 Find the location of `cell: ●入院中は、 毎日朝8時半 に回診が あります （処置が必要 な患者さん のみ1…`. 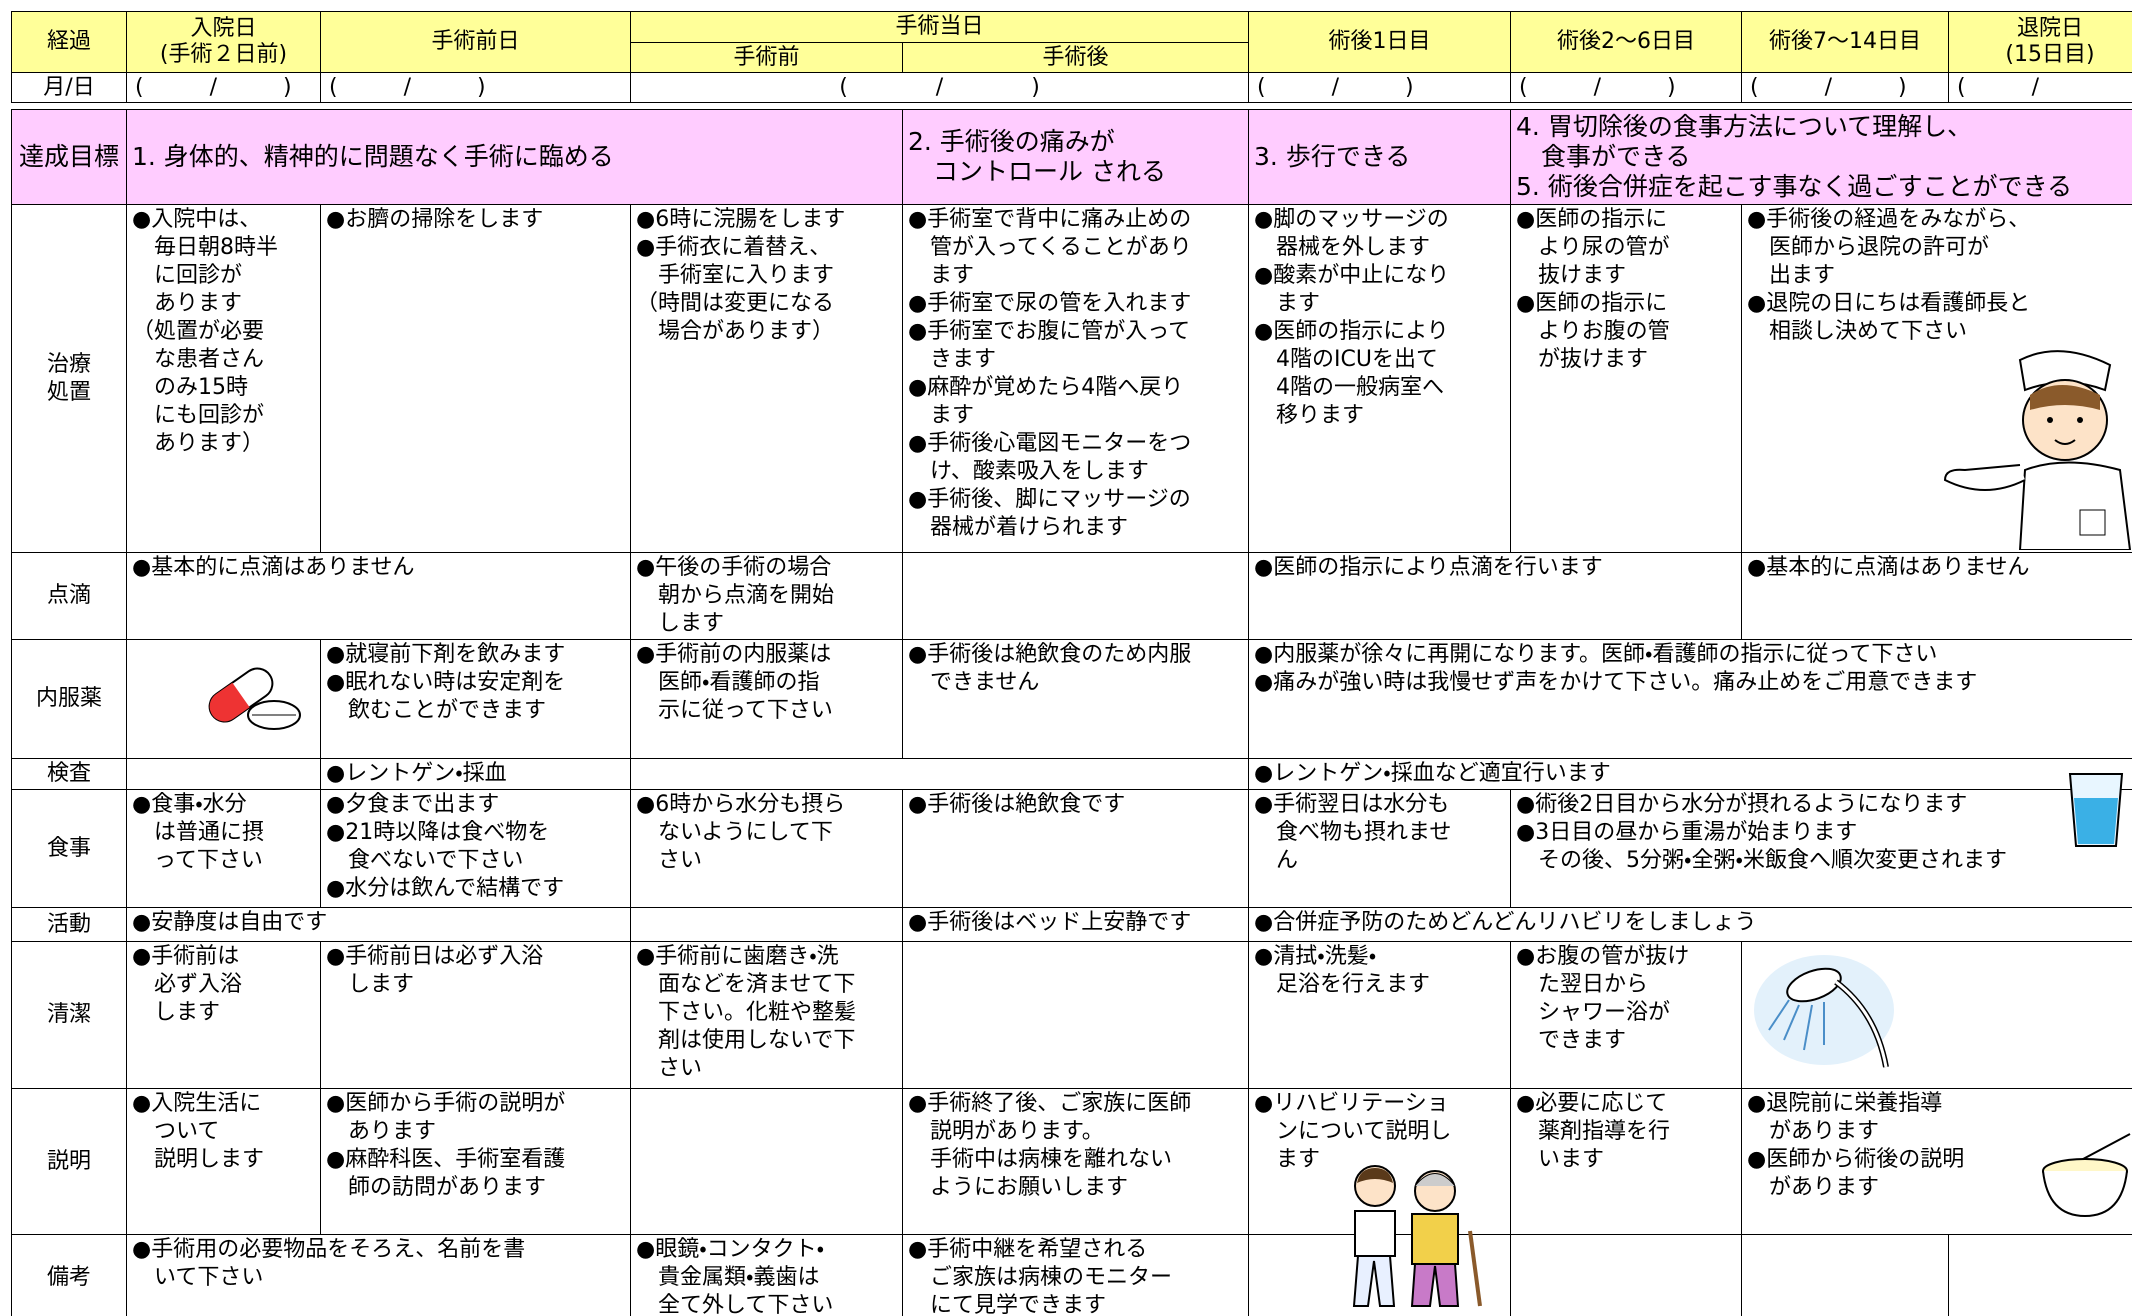

cell: ●入院中は、 毎日朝8時半 に回診が あります （処置が必要 な患者さん のみ1… is located at coordinates (223, 378).